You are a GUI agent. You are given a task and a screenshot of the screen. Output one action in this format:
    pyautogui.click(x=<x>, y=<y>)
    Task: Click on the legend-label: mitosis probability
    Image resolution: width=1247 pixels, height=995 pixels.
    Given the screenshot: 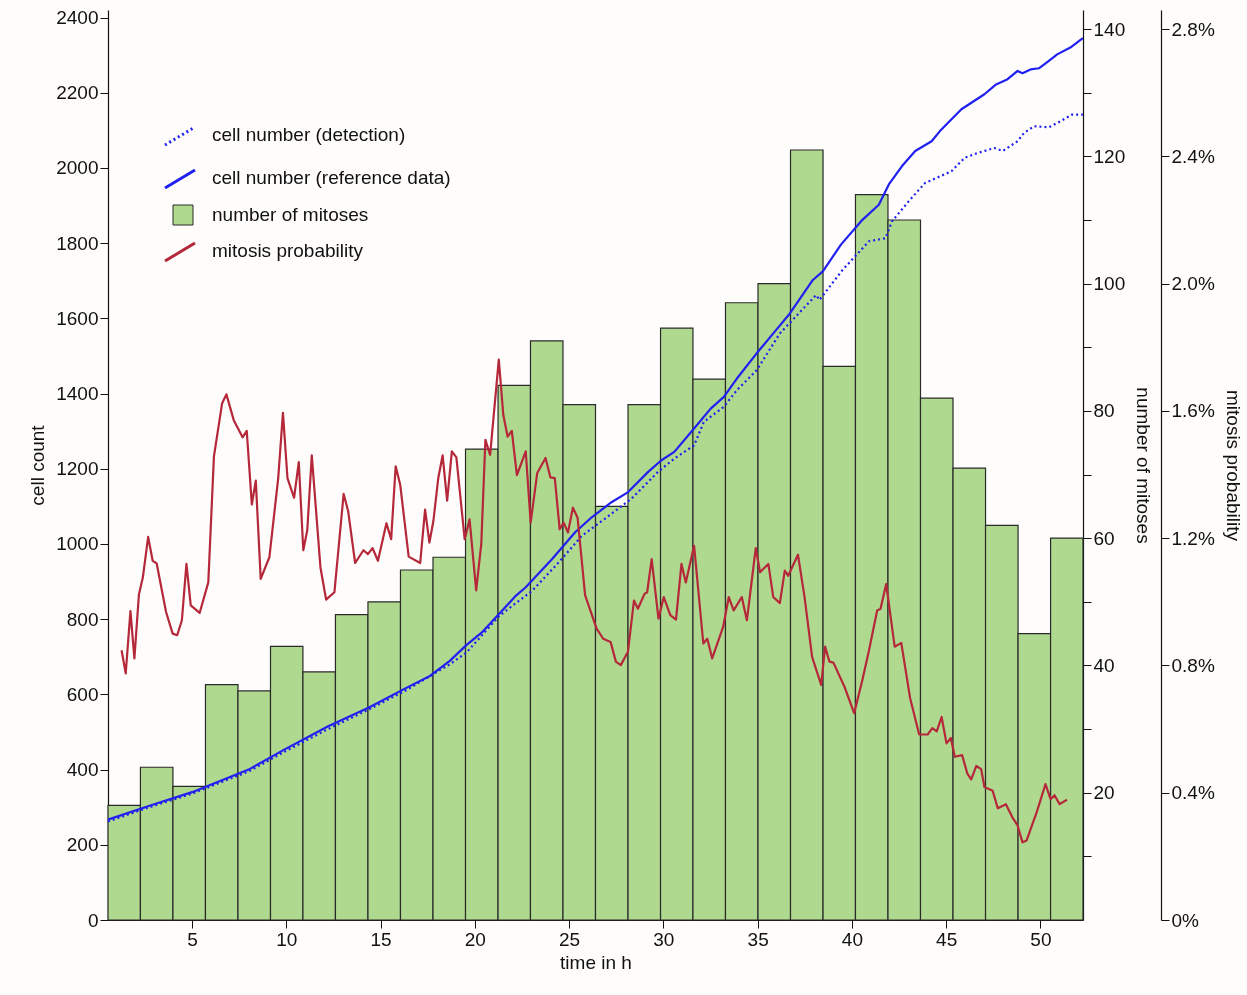 What is the action you would take?
    pyautogui.click(x=288, y=250)
    